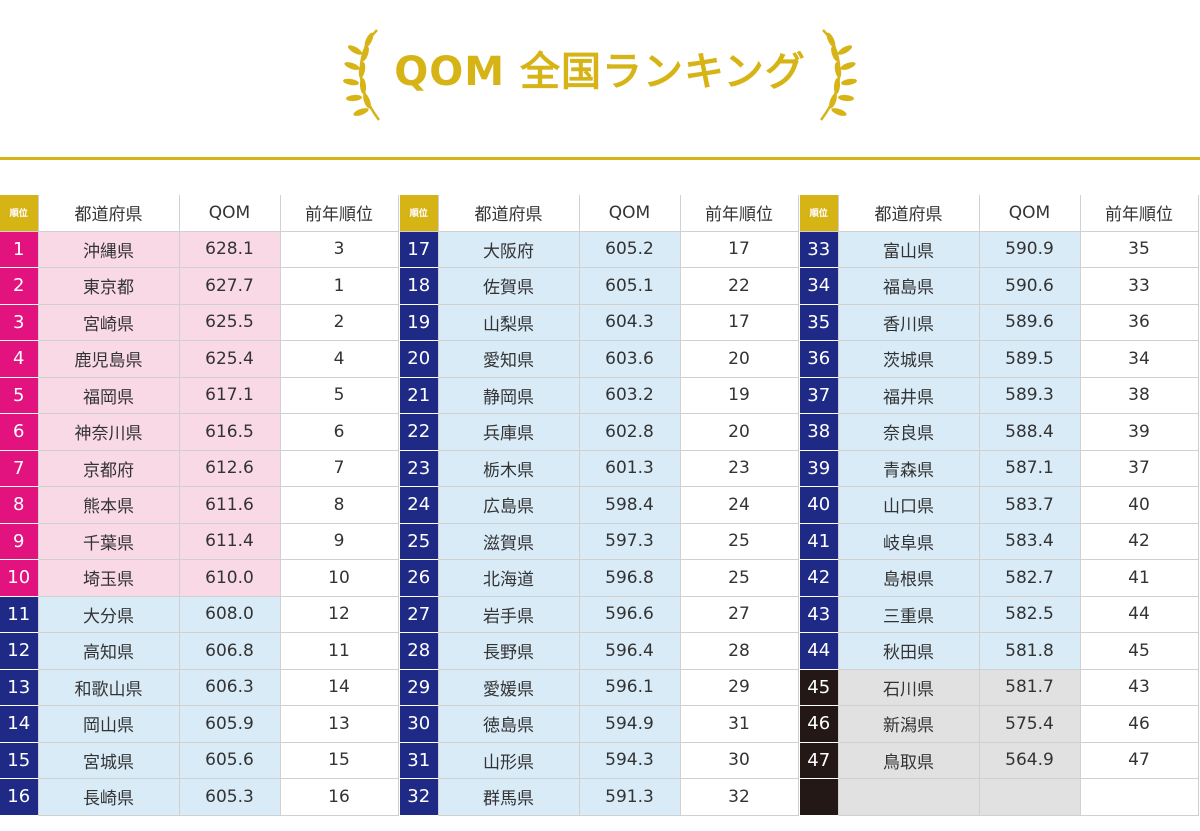  What do you see at coordinates (1030, 687) in the screenshot?
I see `qom-cell: 581.7` at bounding box center [1030, 687].